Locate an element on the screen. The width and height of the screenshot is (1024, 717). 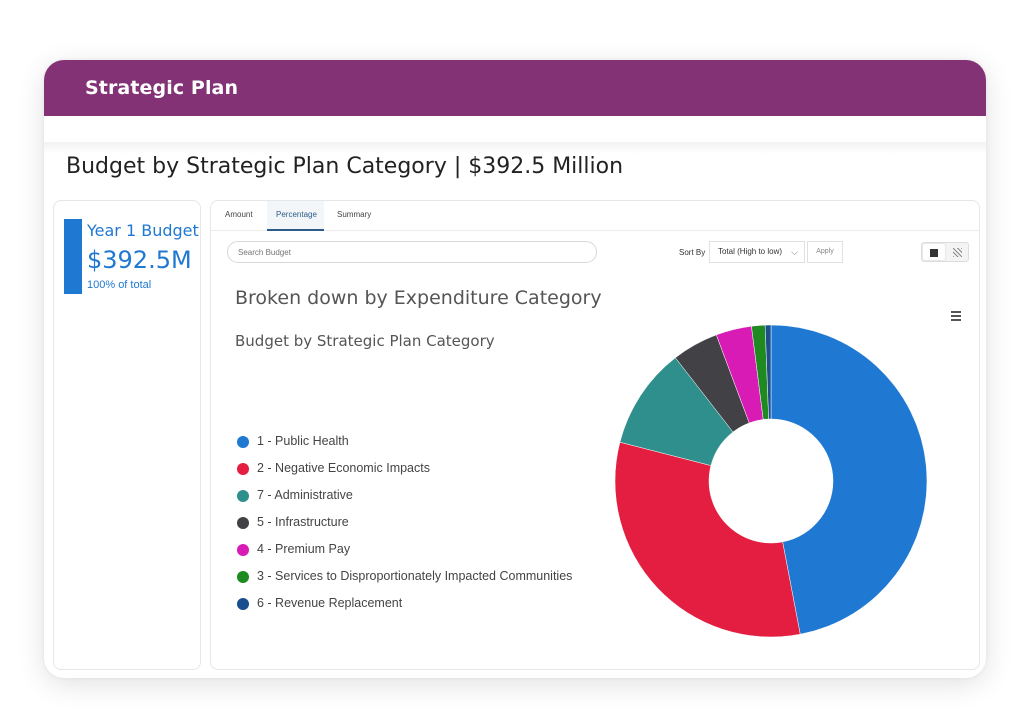
card-header-title: Strategic Plan is located at coordinates (162, 88).